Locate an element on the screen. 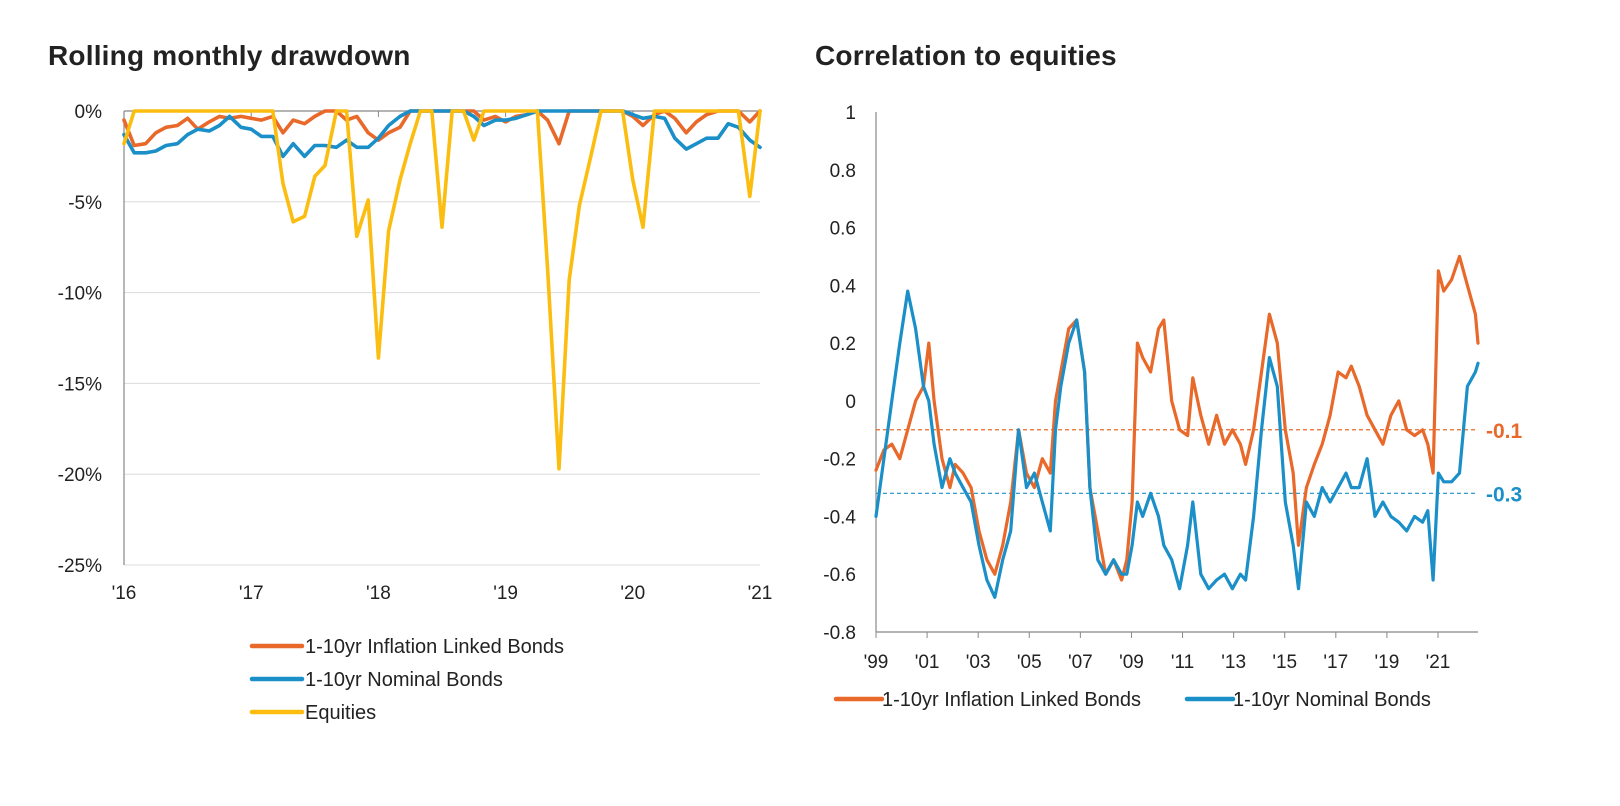 The height and width of the screenshot is (806, 1620). drawdown-y-tick-label: -20% is located at coordinates (80, 475).